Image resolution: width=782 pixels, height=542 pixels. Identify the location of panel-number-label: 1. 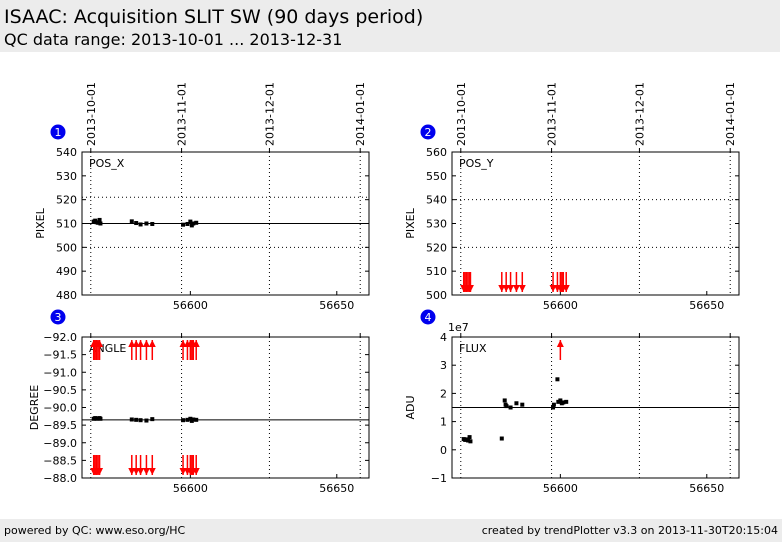
(58, 132).